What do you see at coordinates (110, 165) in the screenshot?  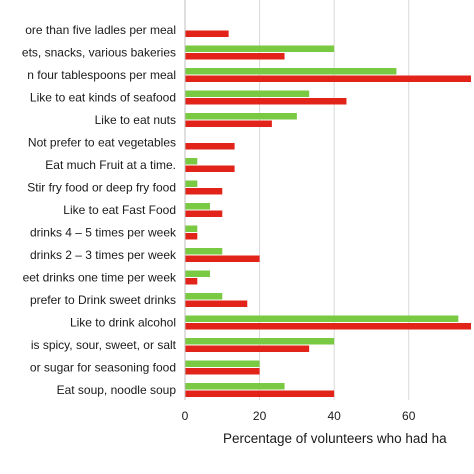 I see `category-label: Eat much Fruit at a time.` at bounding box center [110, 165].